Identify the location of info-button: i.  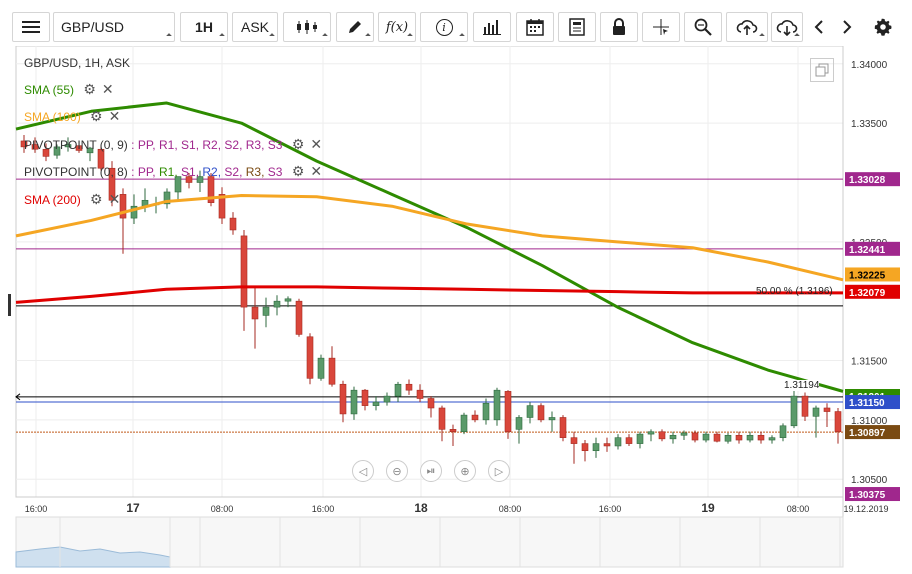
(444, 27).